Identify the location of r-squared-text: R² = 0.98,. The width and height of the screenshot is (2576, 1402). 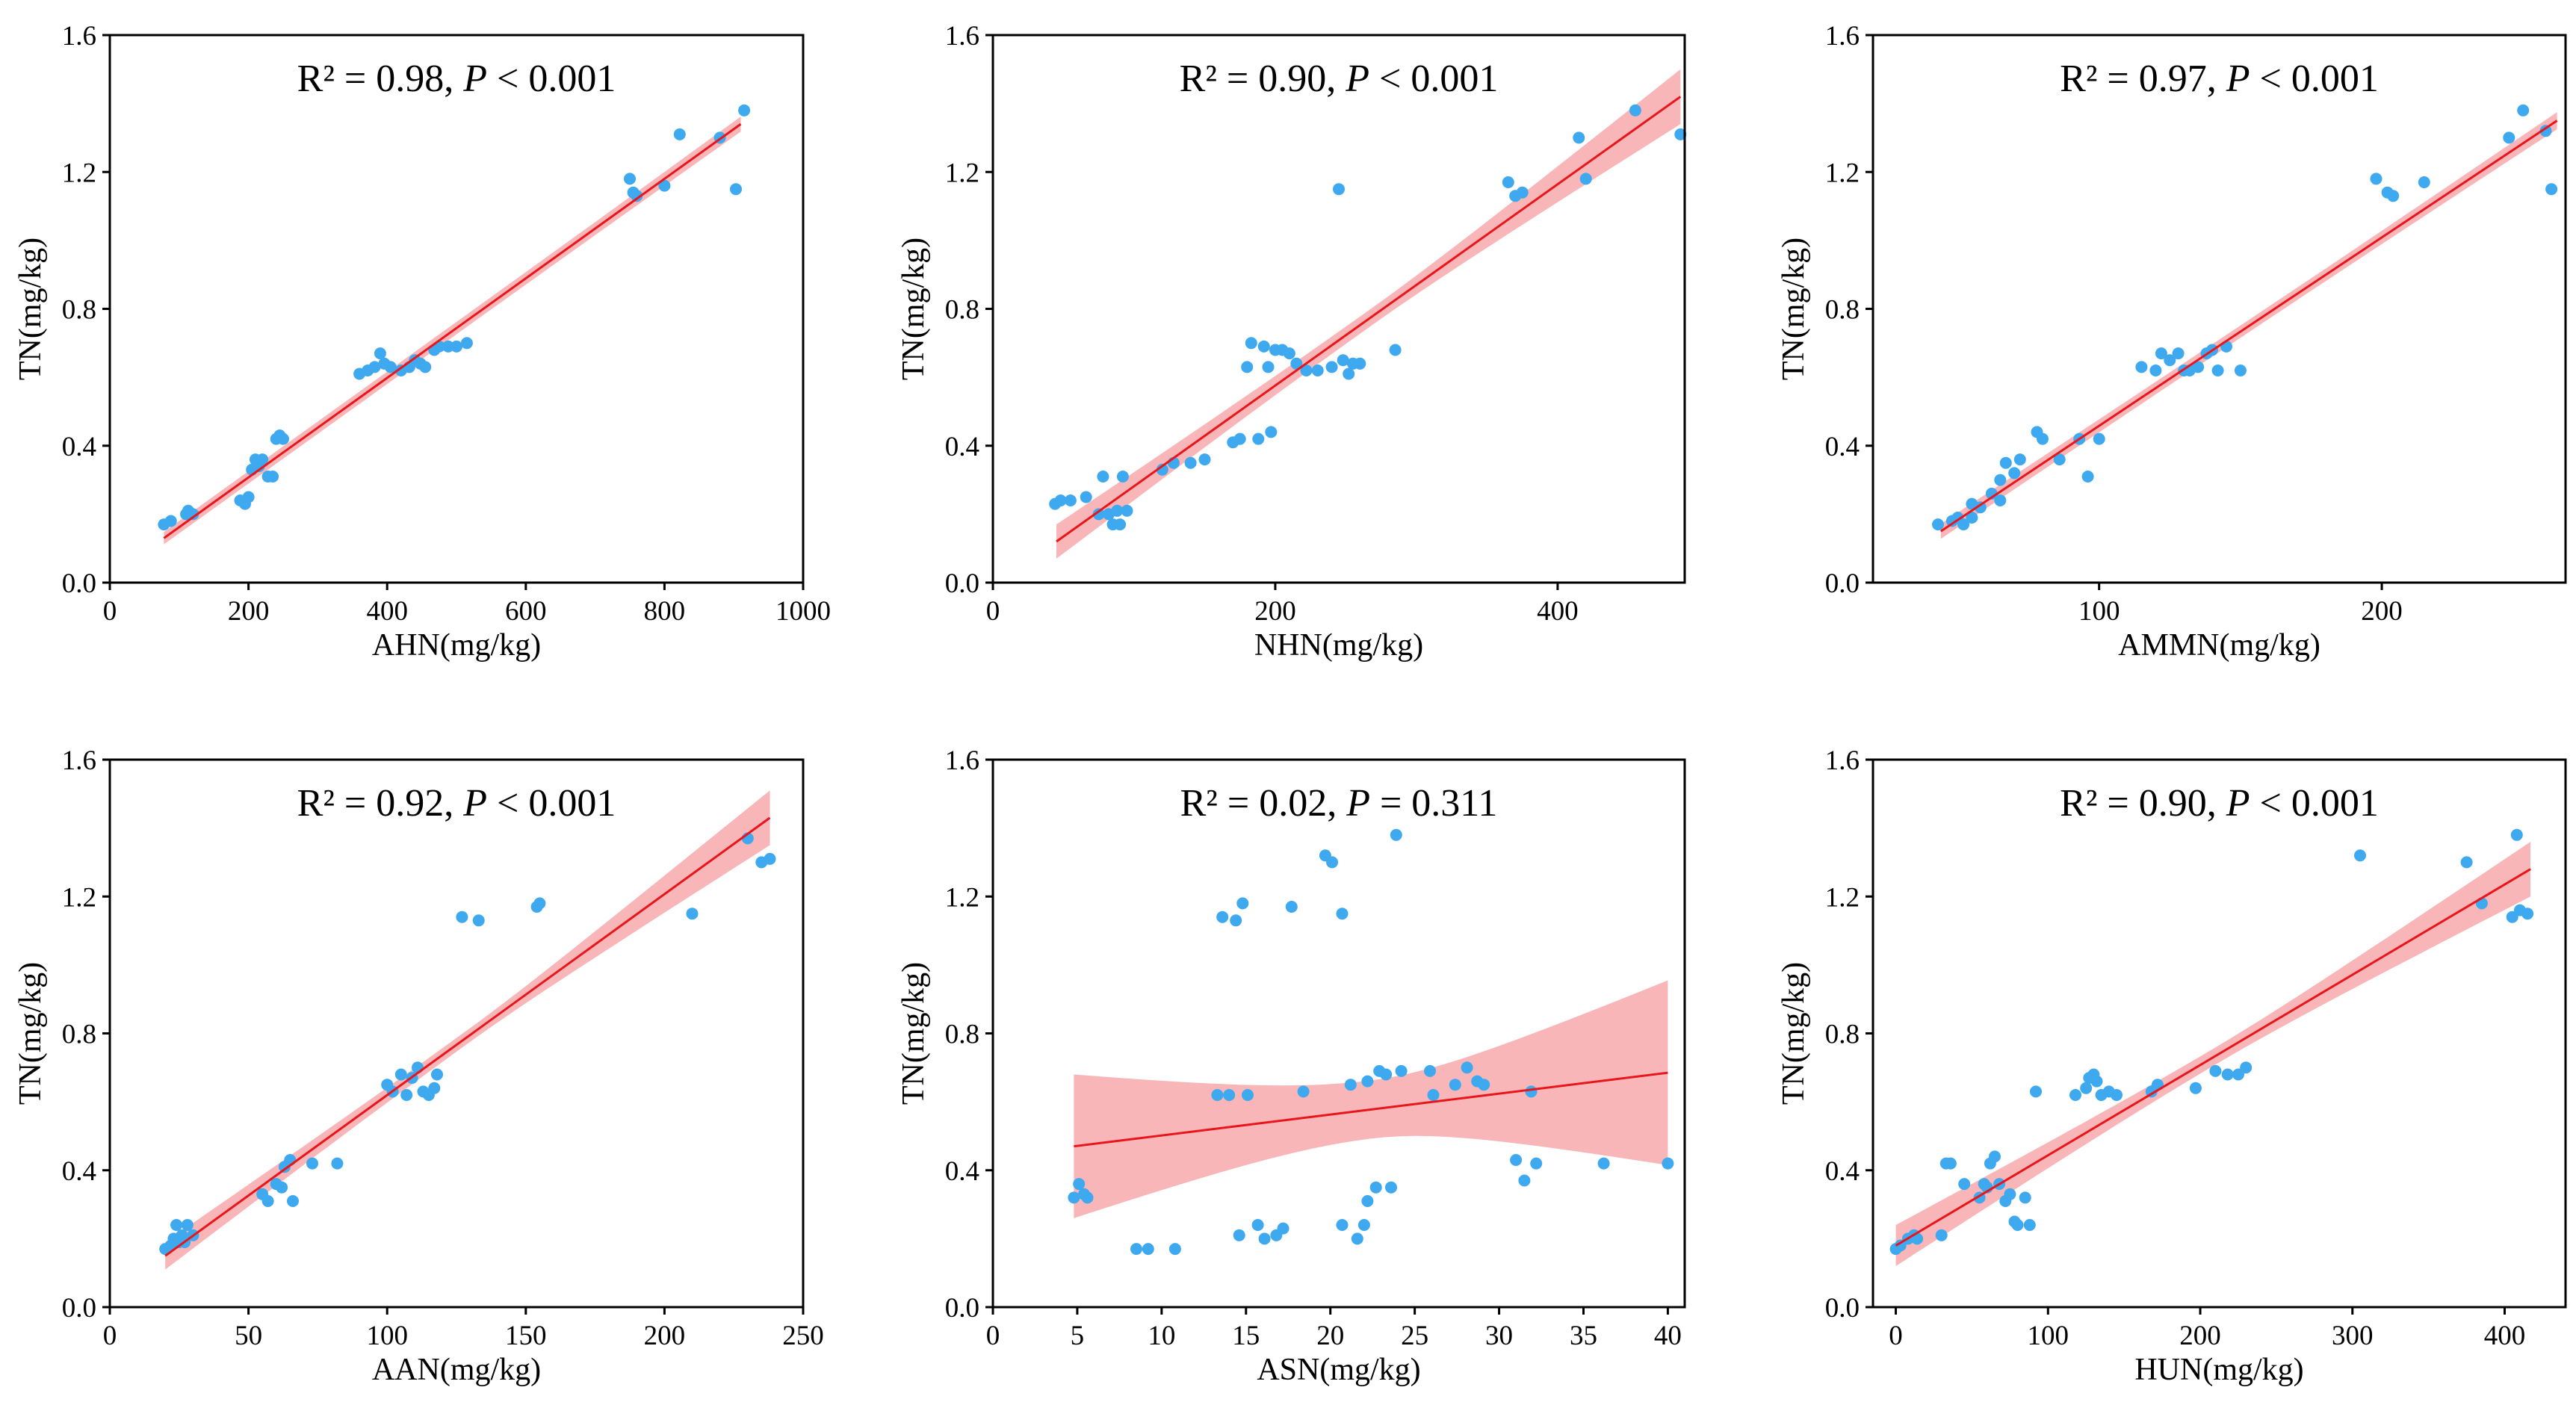
(380, 79).